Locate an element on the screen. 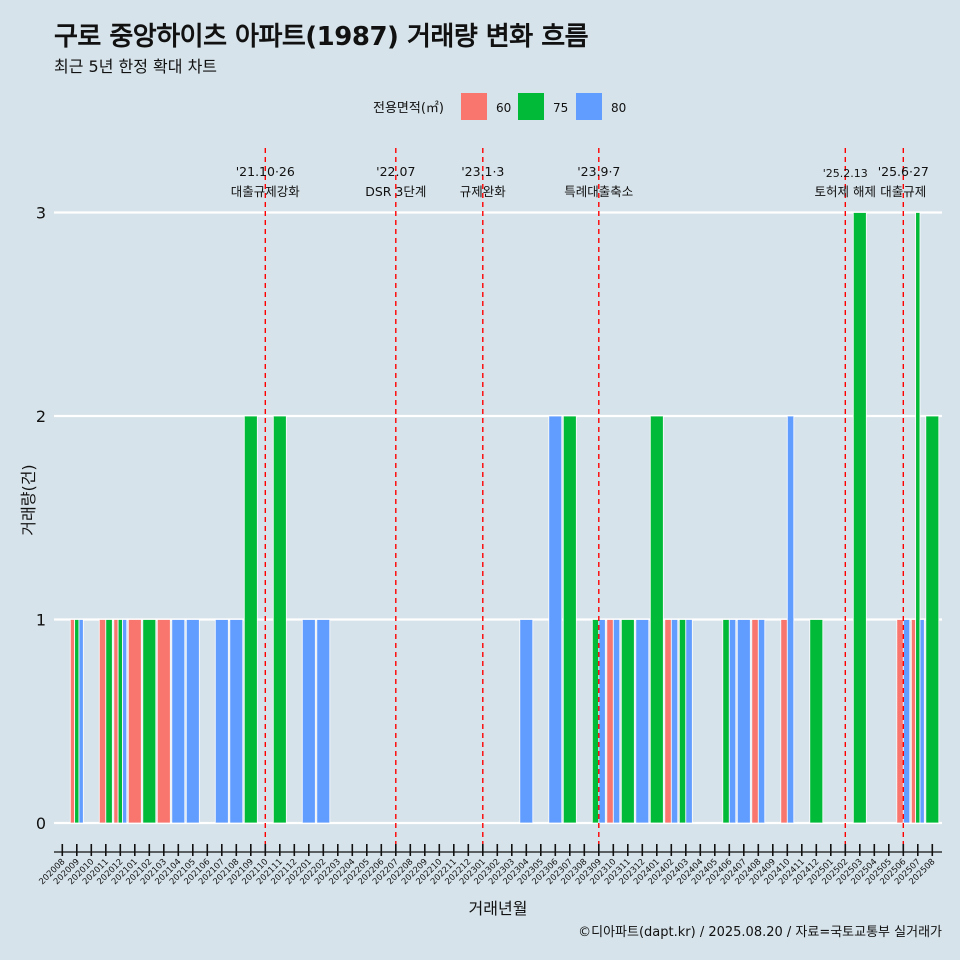 The height and width of the screenshot is (960, 960). legend-label: 60 is located at coordinates (503, 108).